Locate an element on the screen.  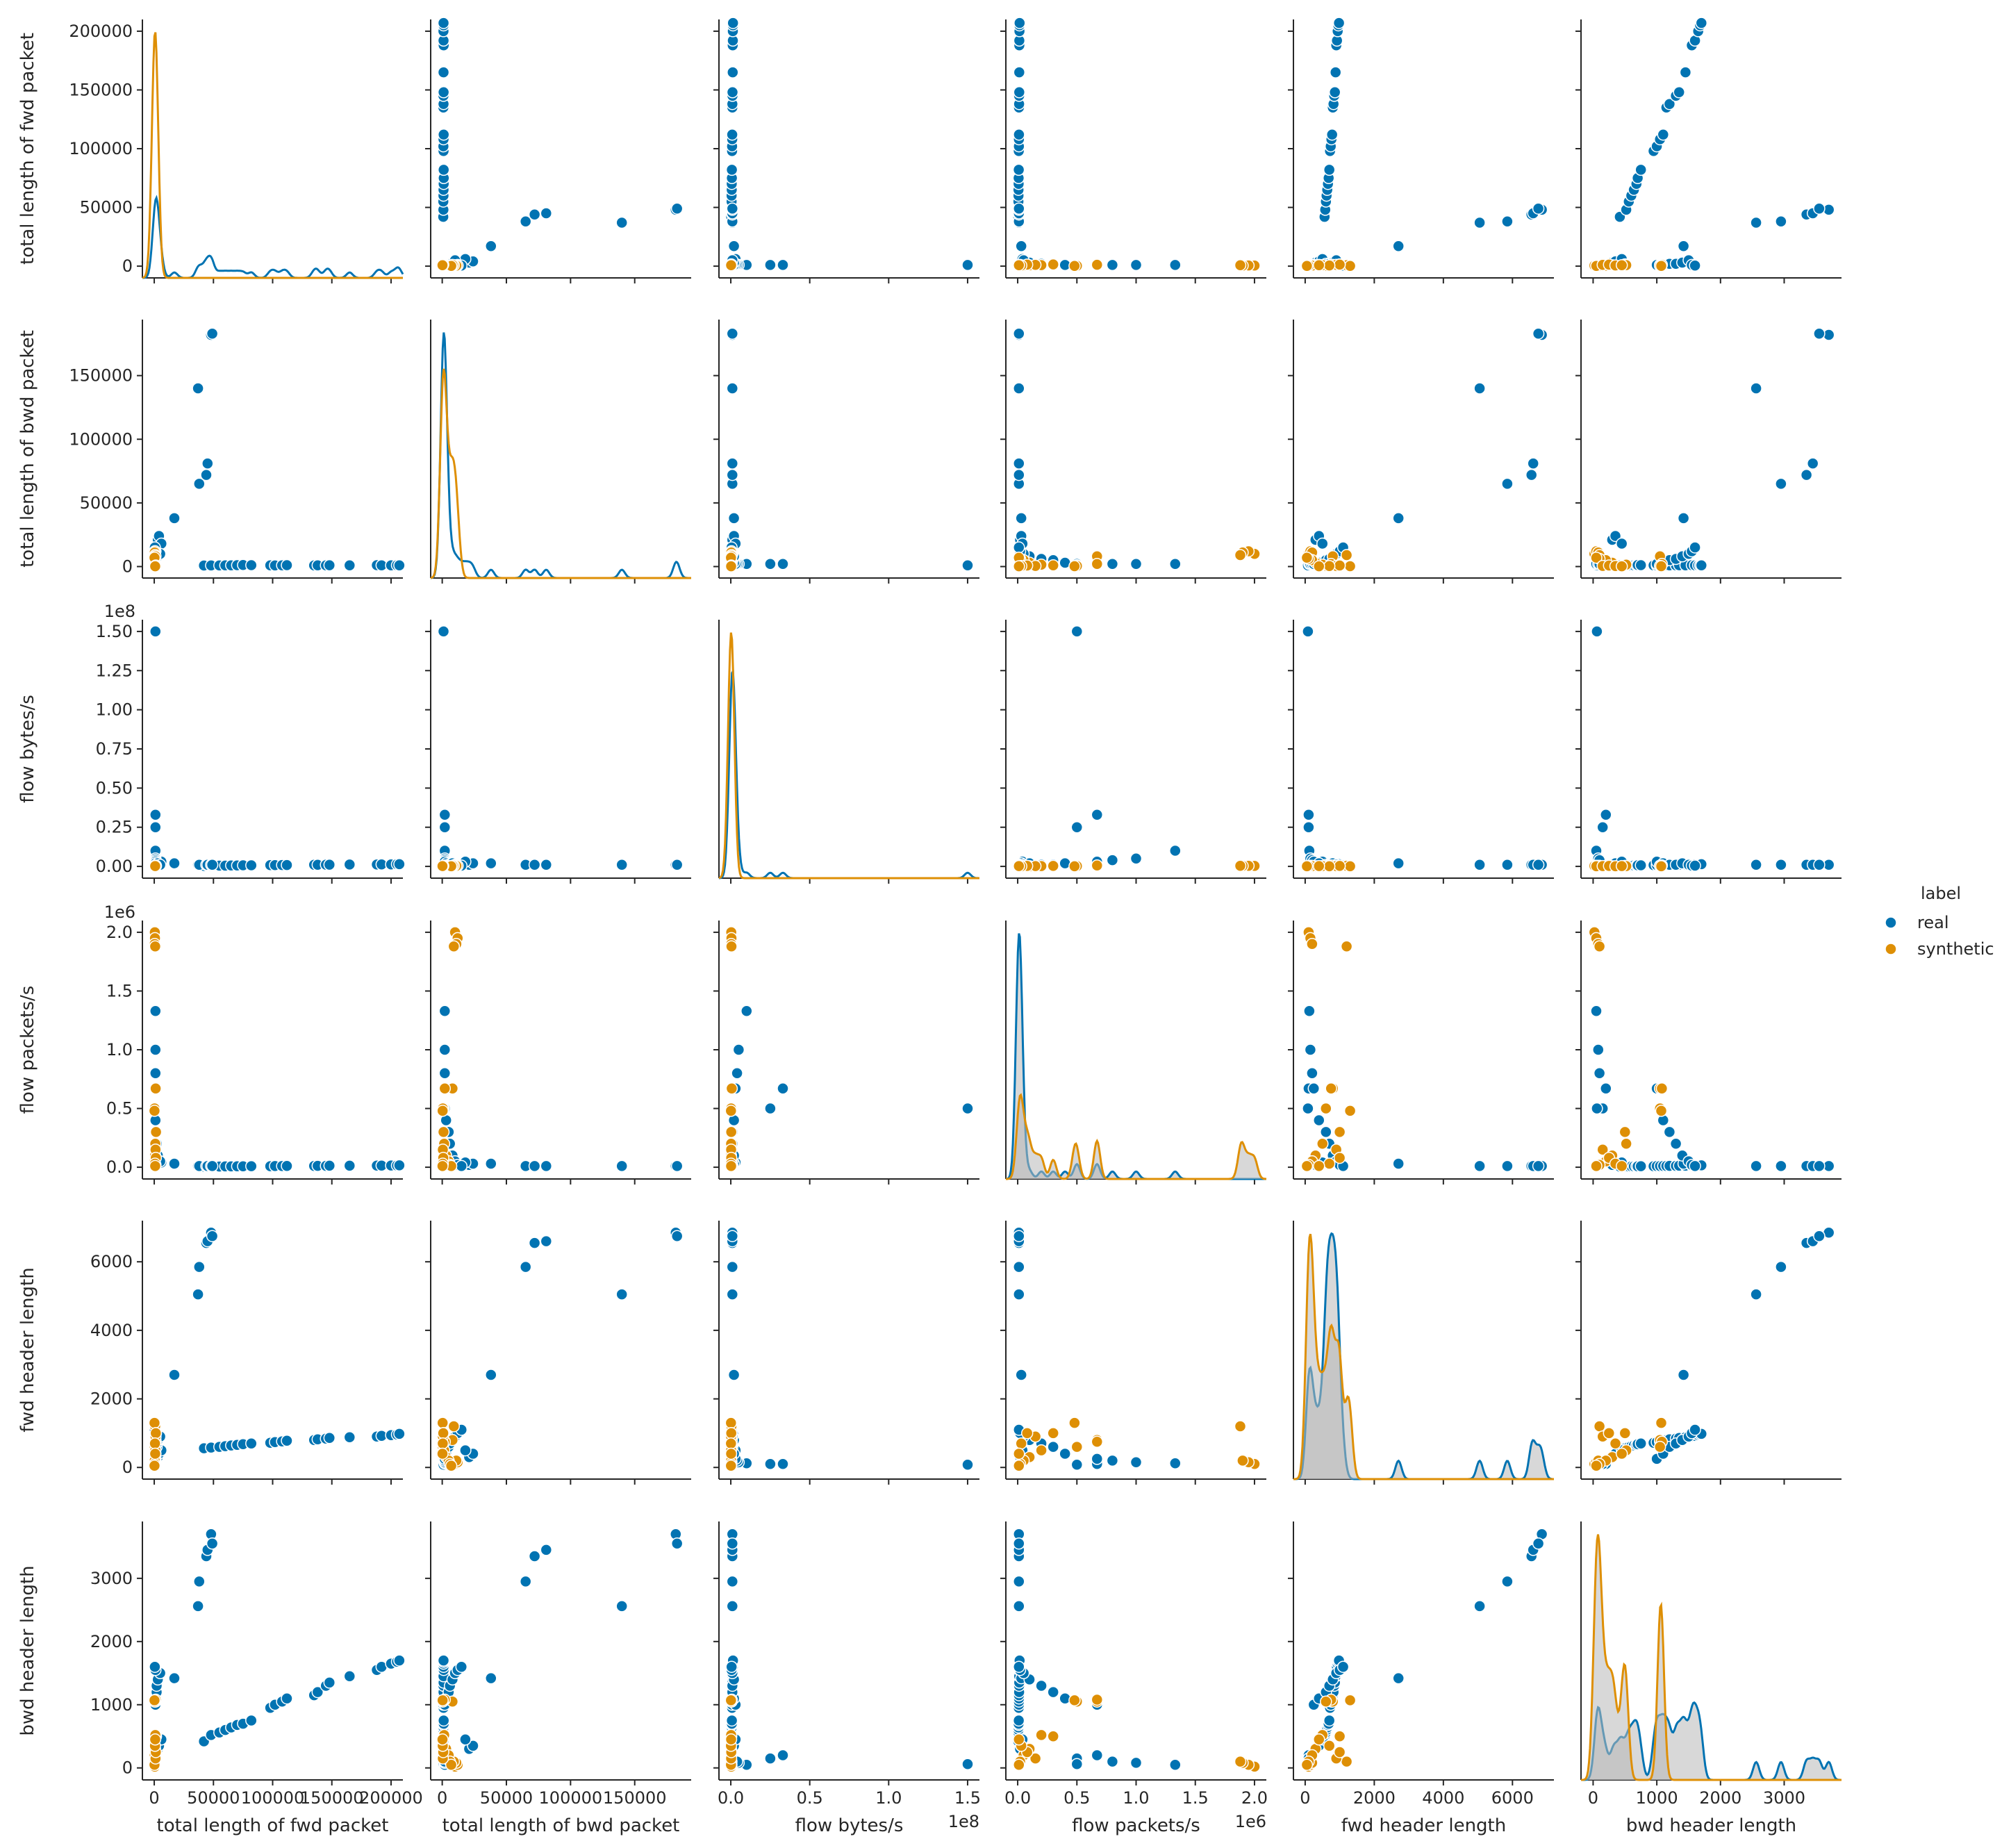
y-tick-label: 2.0 is located at coordinates (119, 933).